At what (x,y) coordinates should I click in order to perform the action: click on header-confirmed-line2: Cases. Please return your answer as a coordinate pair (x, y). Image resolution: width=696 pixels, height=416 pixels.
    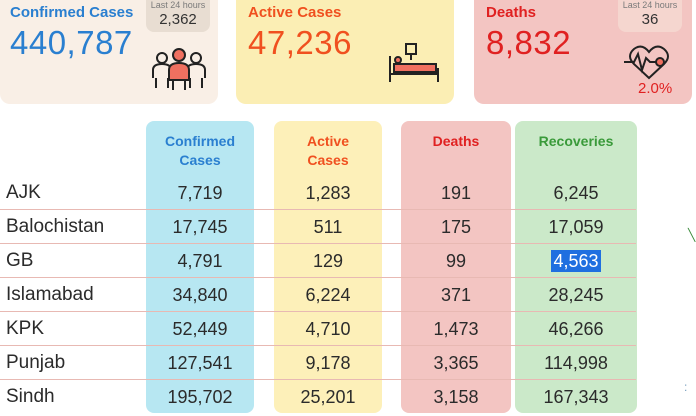
    Looking at the image, I should click on (200, 160).